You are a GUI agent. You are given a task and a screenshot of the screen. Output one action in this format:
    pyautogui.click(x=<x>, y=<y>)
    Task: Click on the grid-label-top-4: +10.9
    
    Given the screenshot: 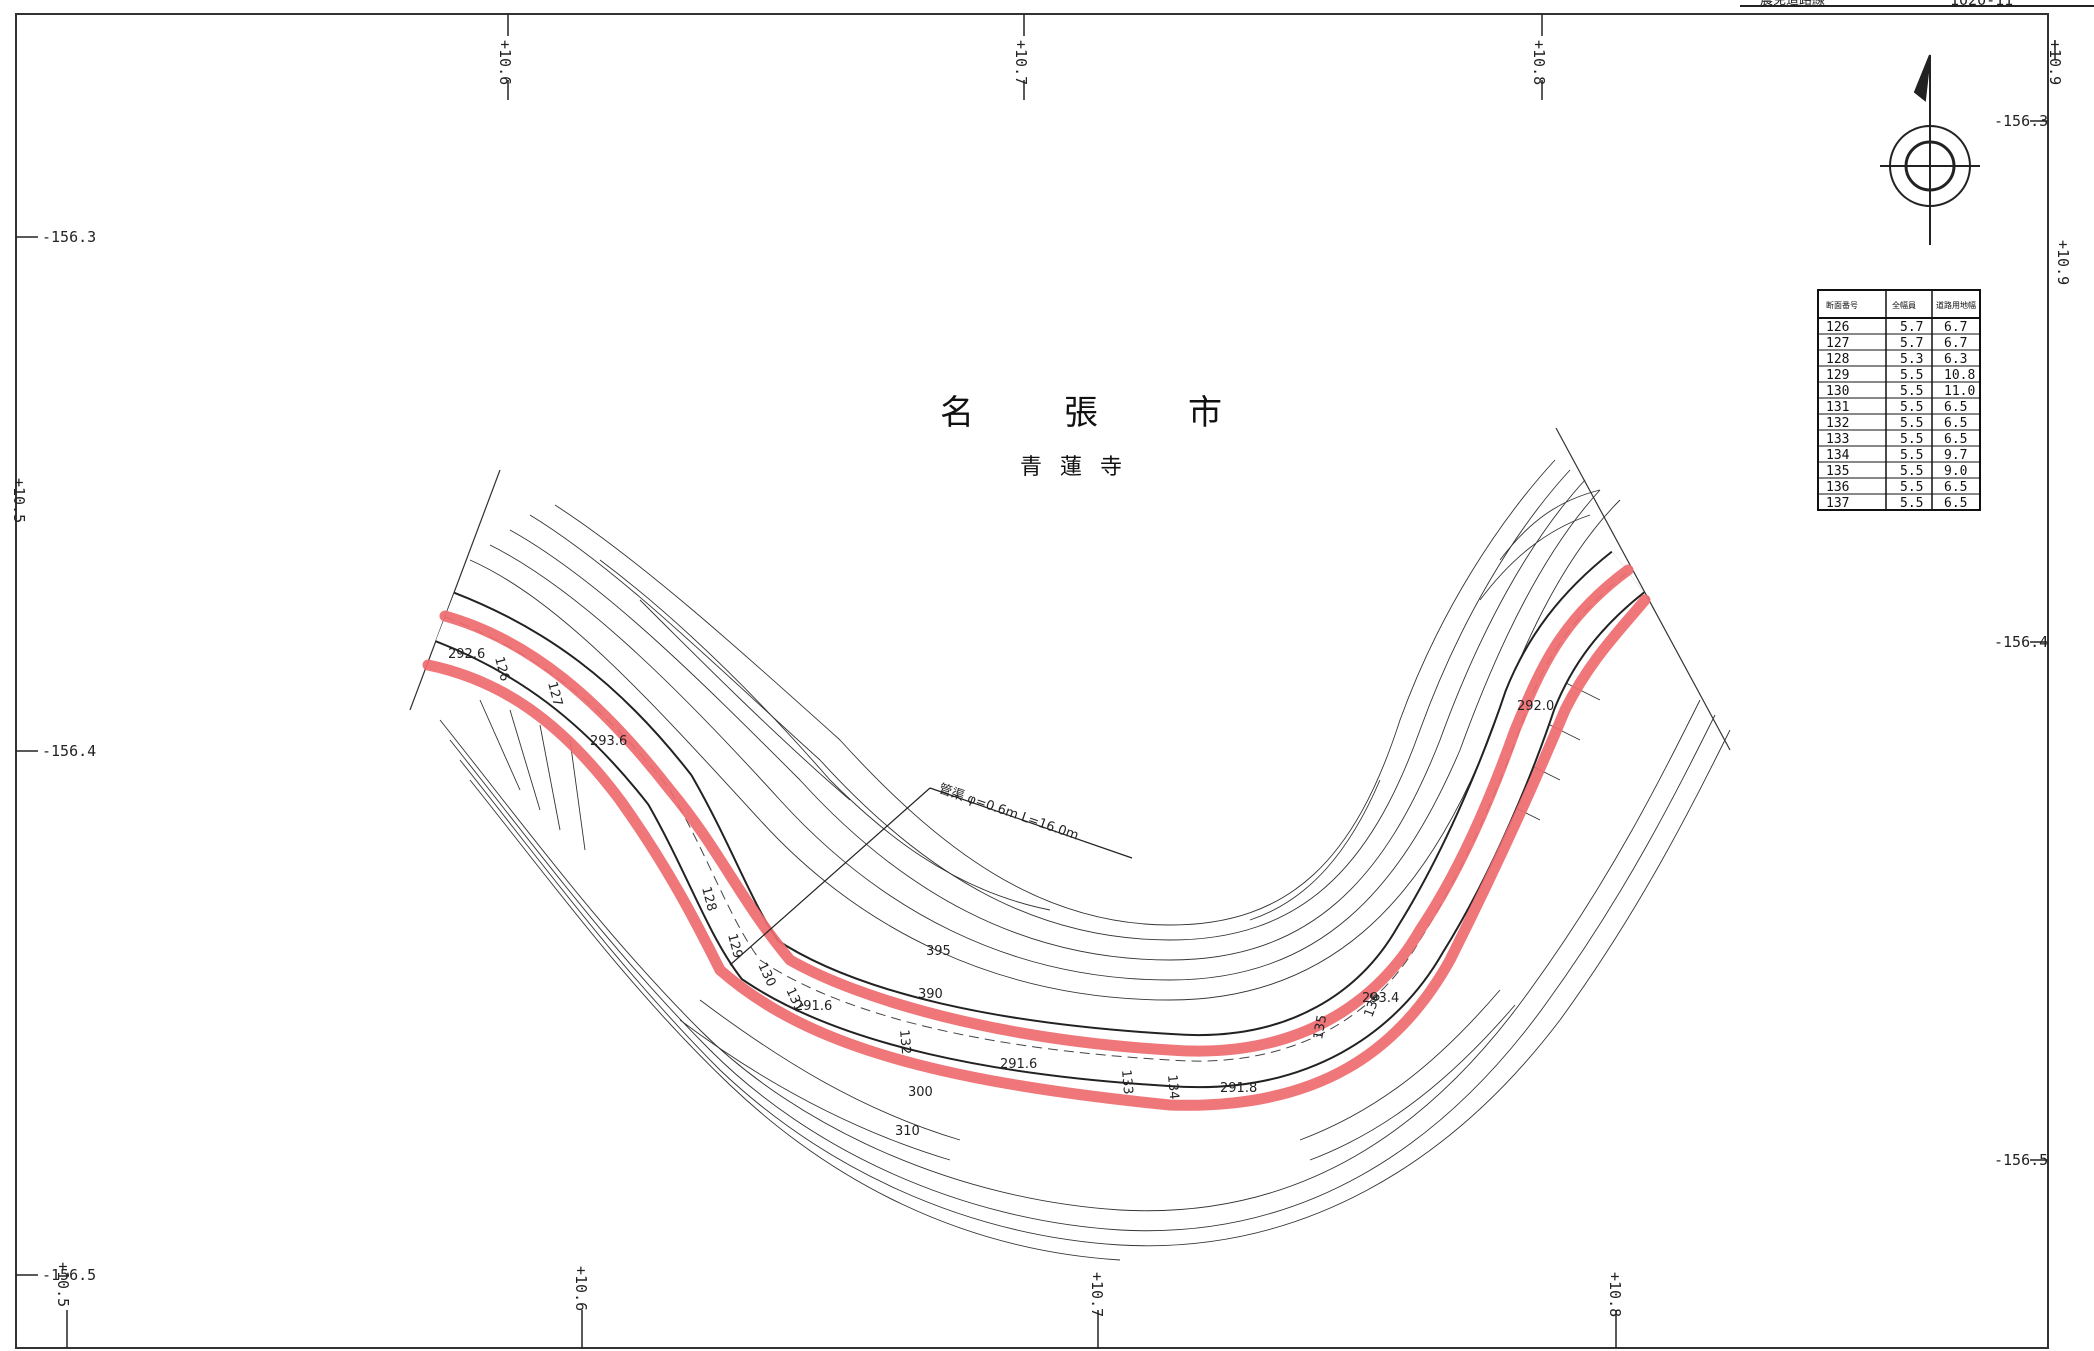 What is the action you would take?
    pyautogui.click(x=2055, y=62)
    